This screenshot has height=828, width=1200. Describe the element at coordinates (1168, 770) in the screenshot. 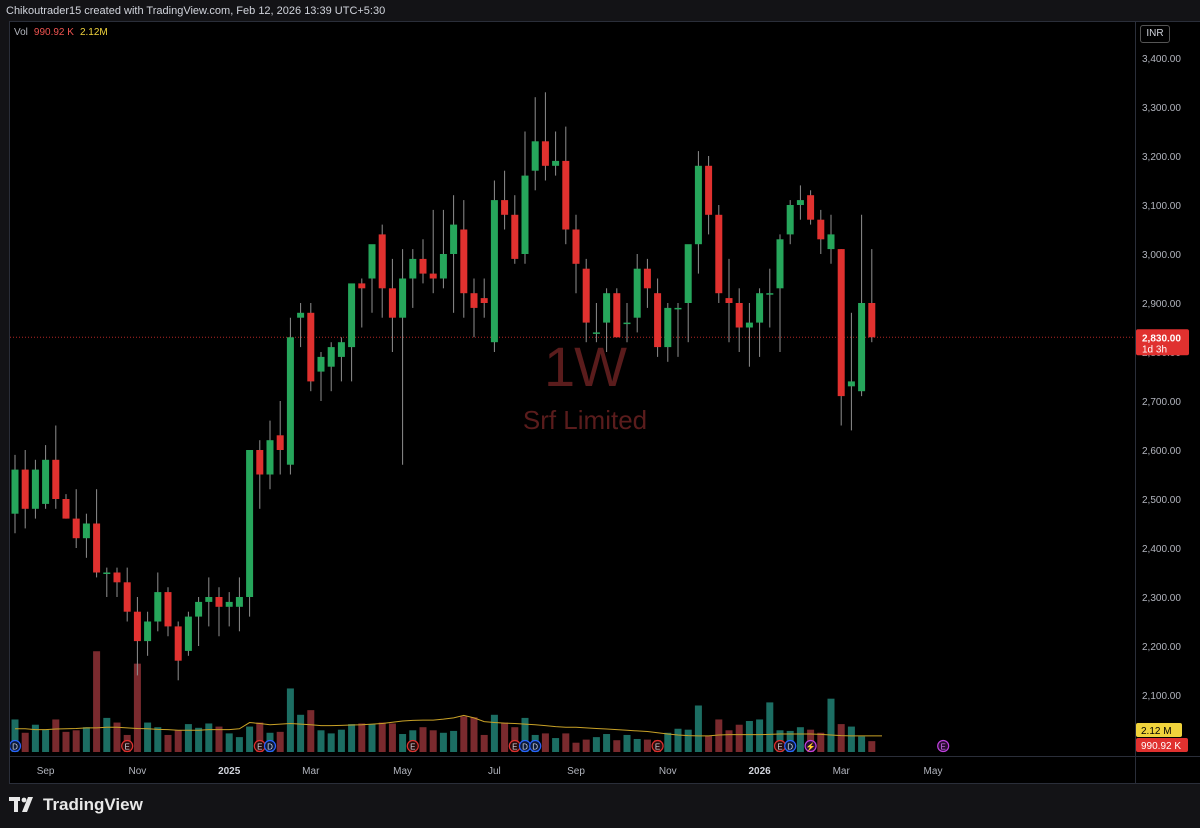

I see `axis-corner` at that location.